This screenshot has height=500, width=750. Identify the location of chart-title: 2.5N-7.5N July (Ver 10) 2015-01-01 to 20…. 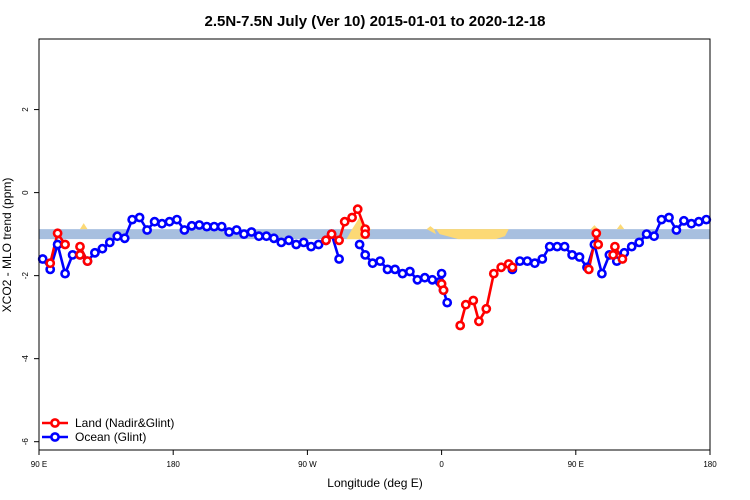
(374, 21).